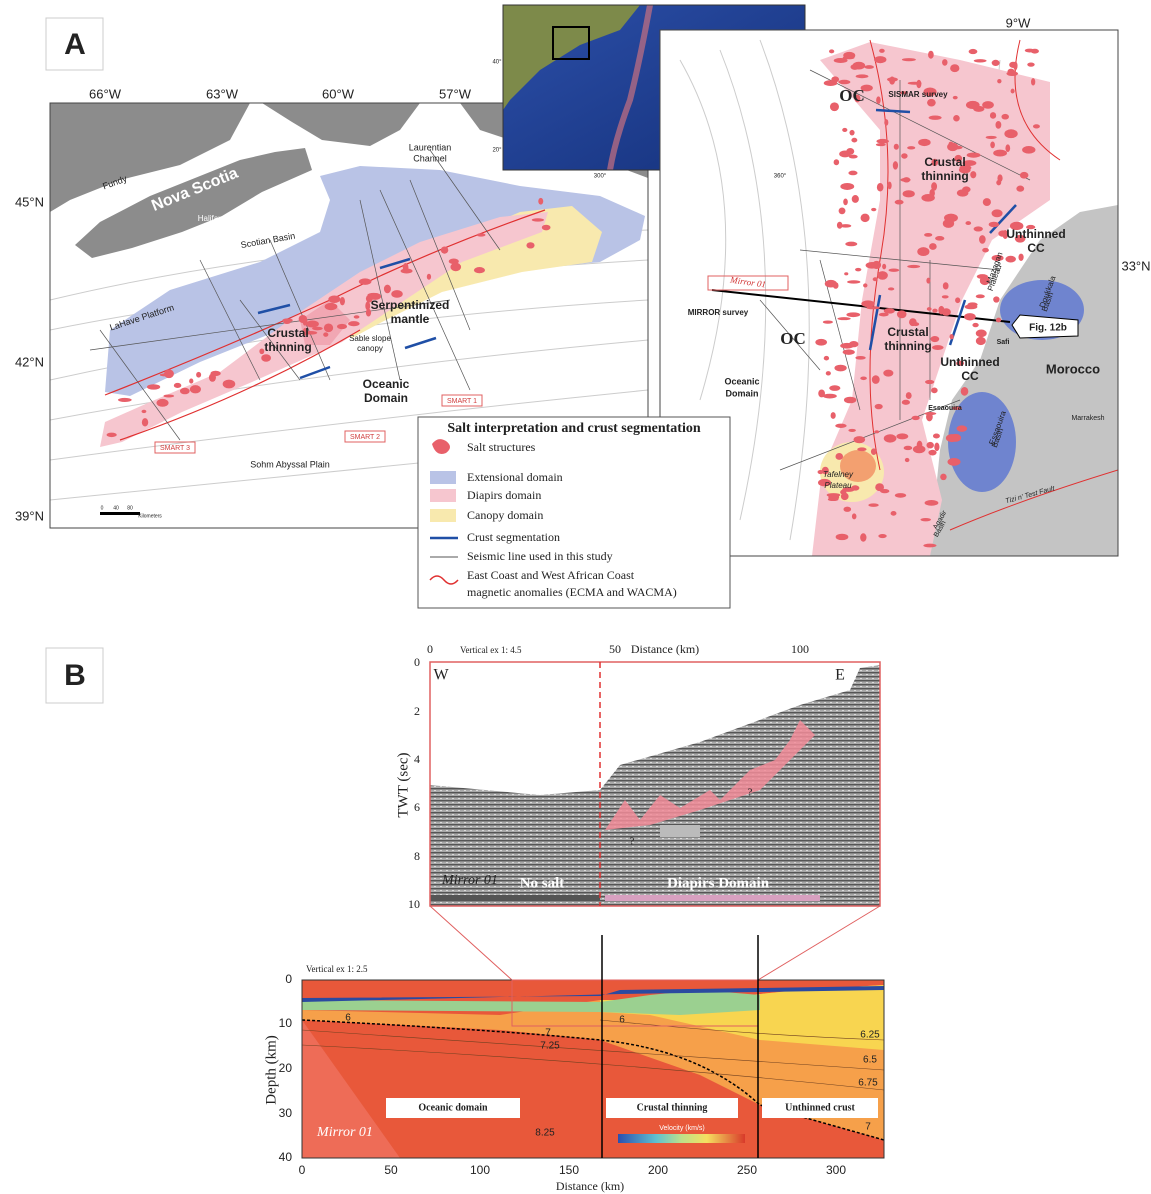 This screenshot has height=1194, width=1151. I want to click on contour-label: 7, so click(868, 1127).